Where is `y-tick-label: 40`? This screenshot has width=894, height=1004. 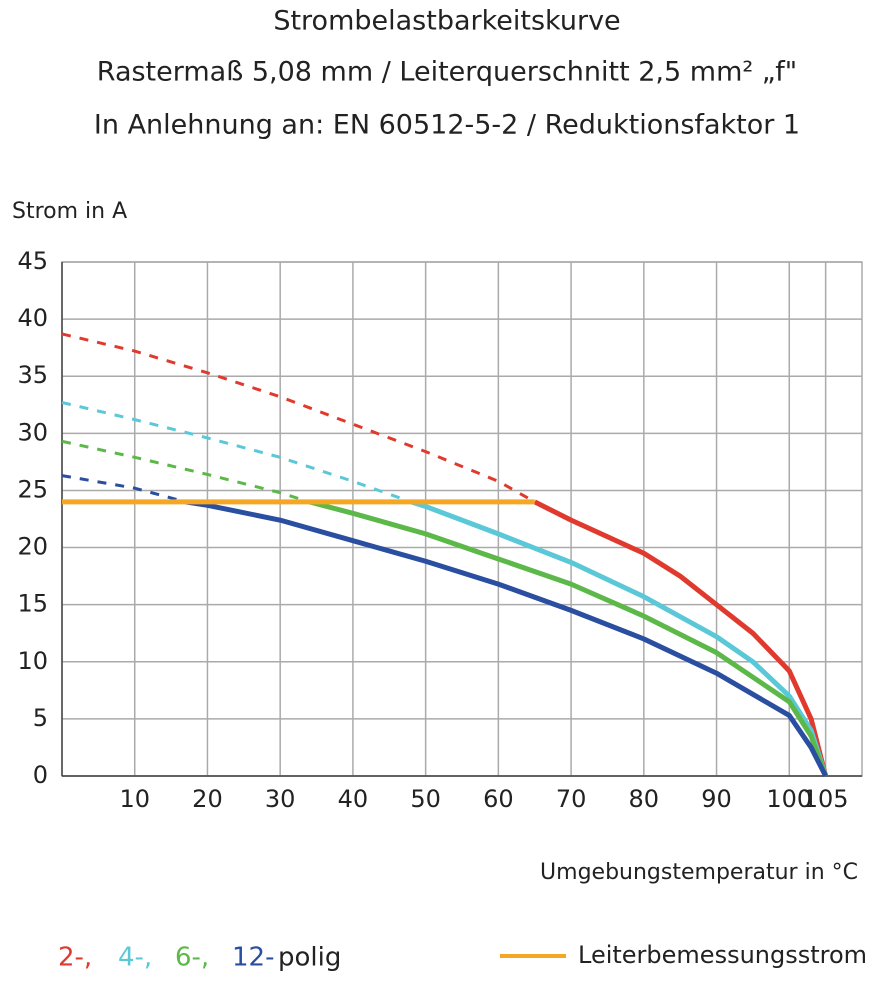
y-tick-label: 40 is located at coordinates (32, 318).